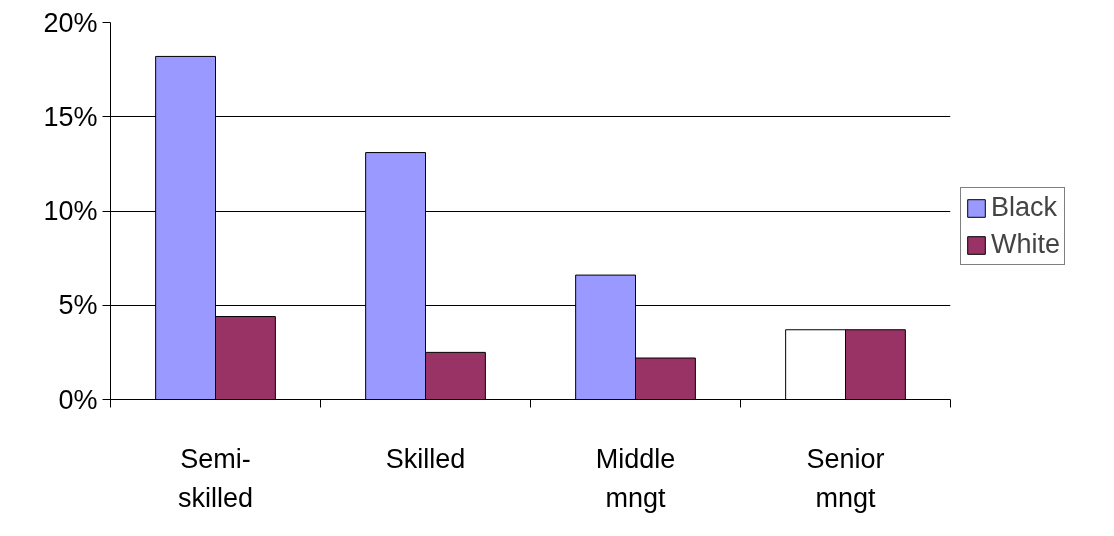 Image resolution: width=1114 pixels, height=536 pixels. I want to click on x-tick-label: Skilled, so click(425, 458).